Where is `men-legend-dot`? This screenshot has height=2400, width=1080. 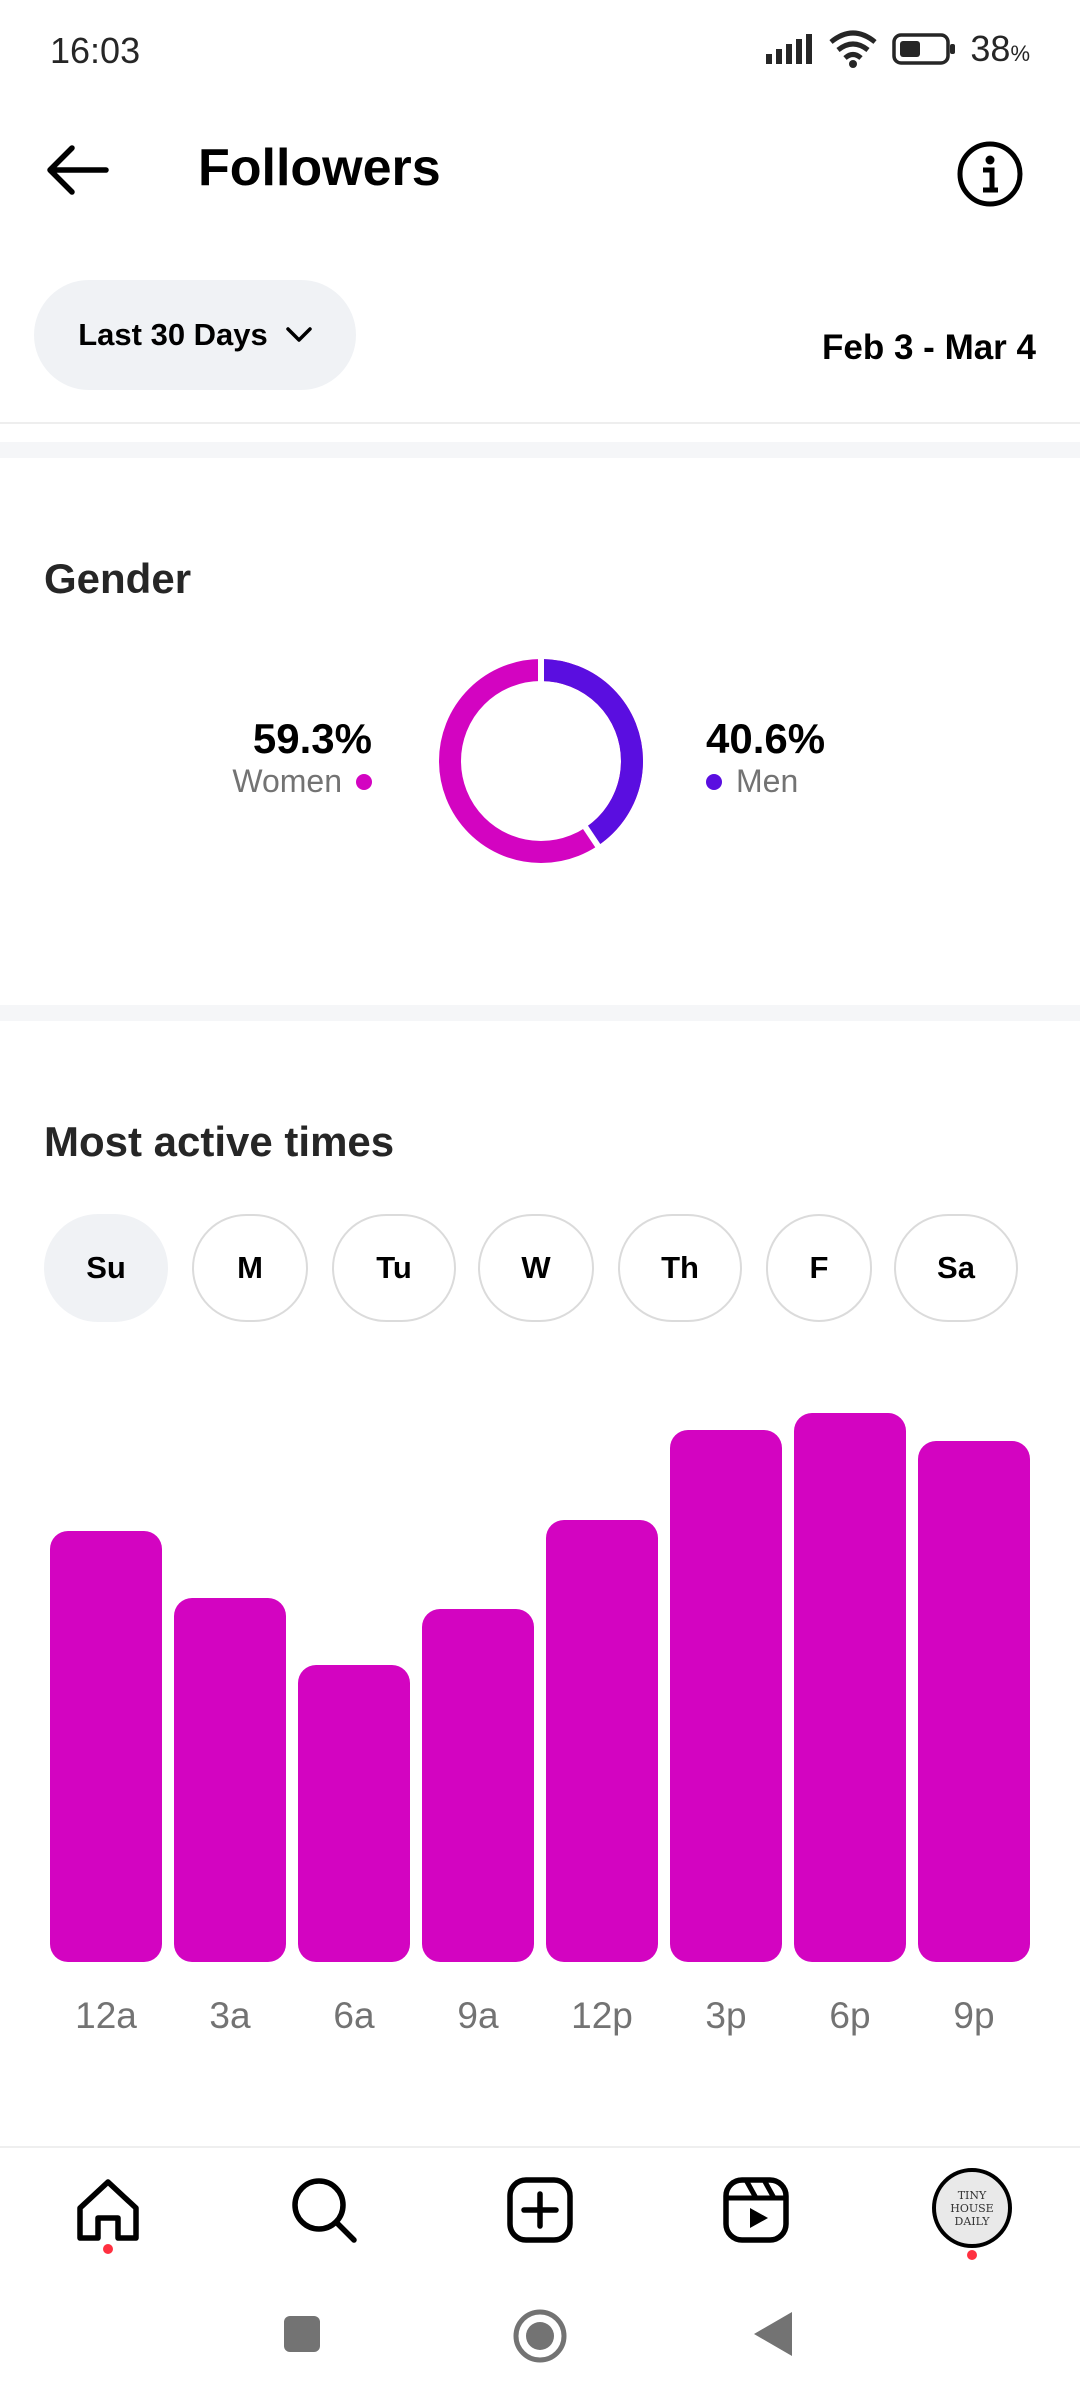 men-legend-dot is located at coordinates (714, 781).